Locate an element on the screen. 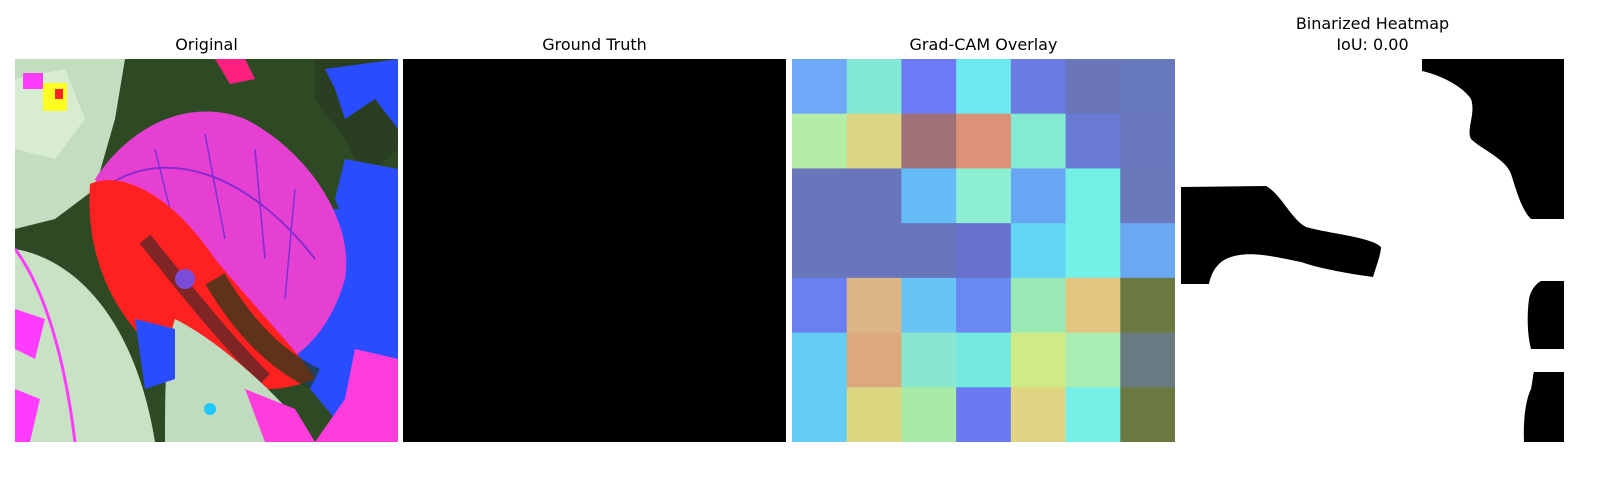  binarized-title: Binarized Heatmap IoU: 0.00 is located at coordinates (1372, 34).